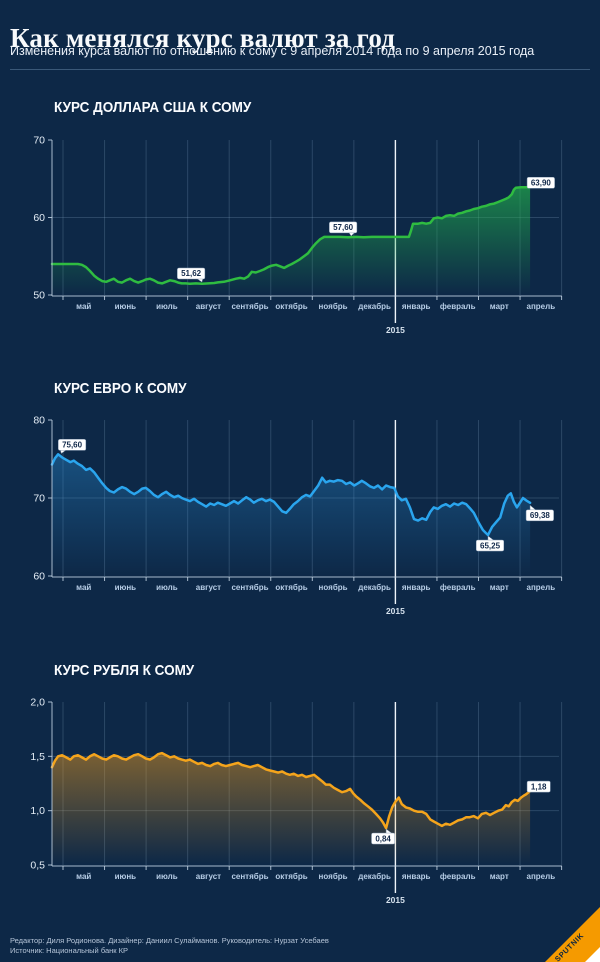  What do you see at coordinates (203, 38) in the screenshot?
I see `page-title: Как менялся курс валют за год` at bounding box center [203, 38].